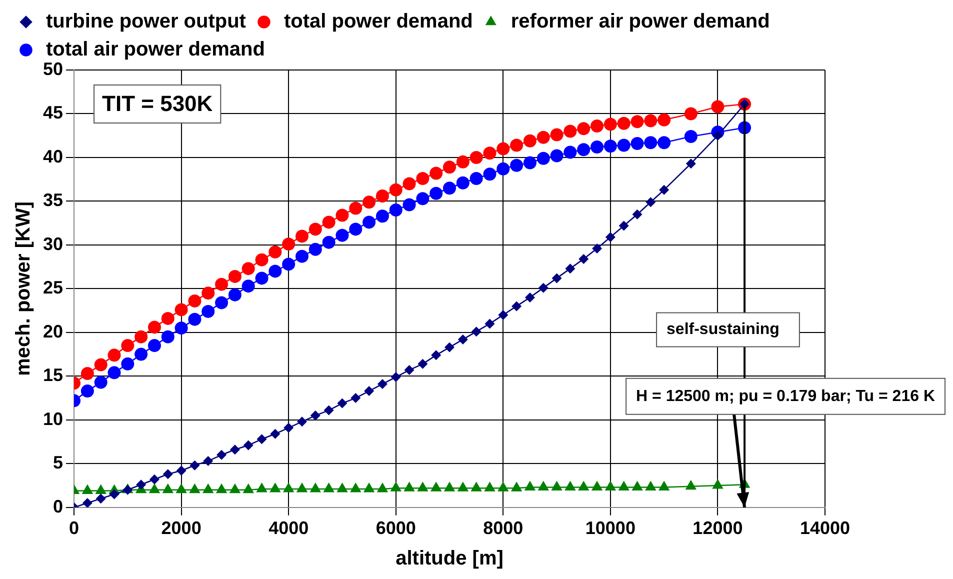 This screenshot has width=953, height=579. What do you see at coordinates (23, 288) in the screenshot?
I see `y-axis-title: mech. power [KW]` at bounding box center [23, 288].